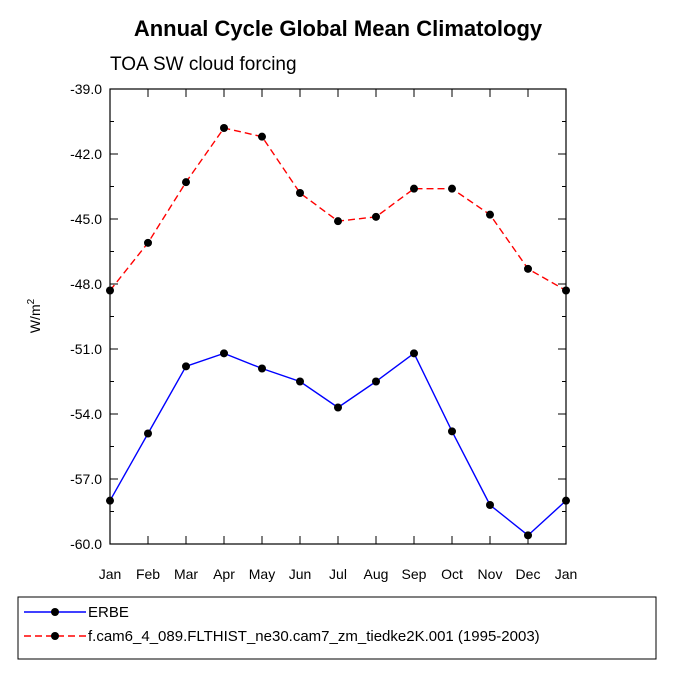 The height and width of the screenshot is (675, 675). Describe the element at coordinates (203, 64) in the screenshot. I see `chart-subtitle: TOA SW cloud forcing` at that location.